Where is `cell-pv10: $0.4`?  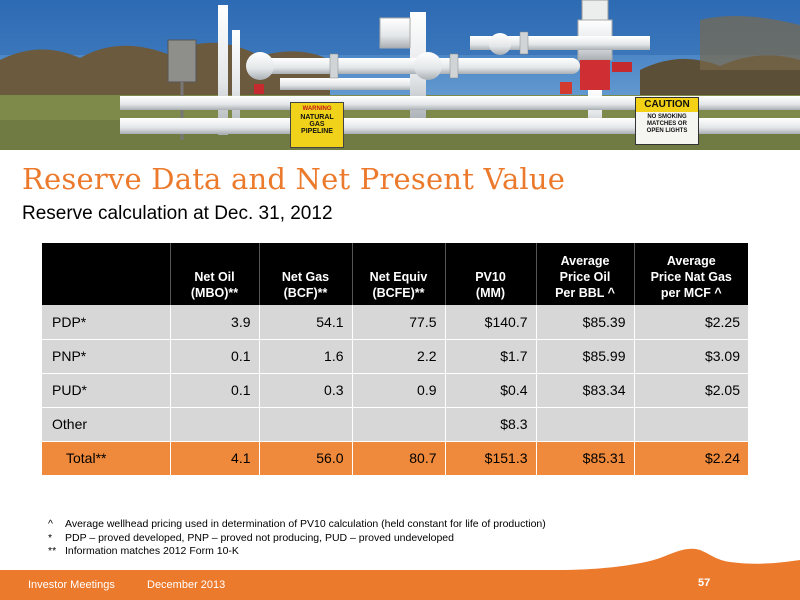 cell-pv10: $0.4 is located at coordinates (491, 390).